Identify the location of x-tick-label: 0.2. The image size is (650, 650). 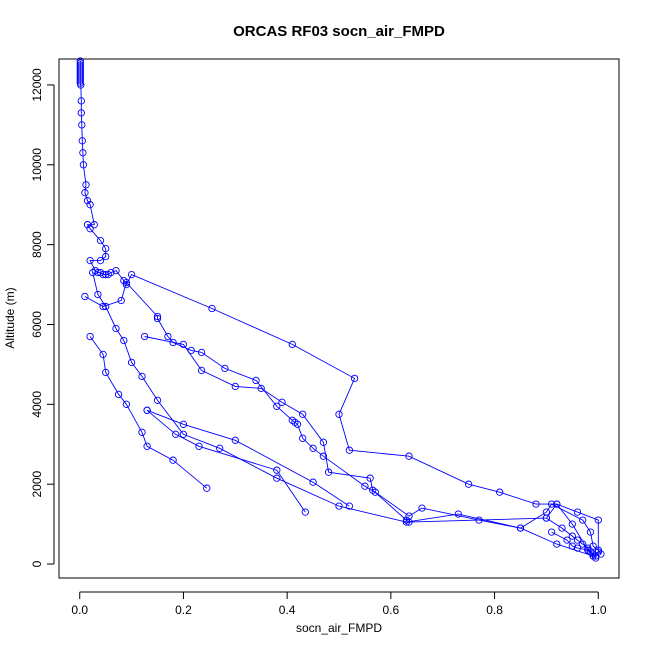
(183, 610).